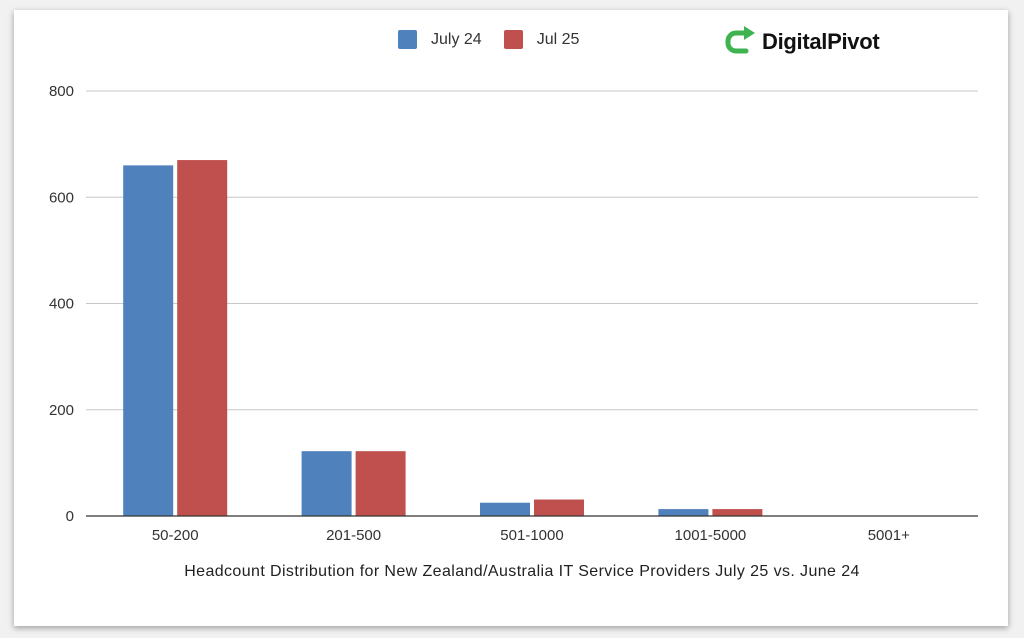 The image size is (1024, 638). I want to click on legend-label-series-2: Jul 25, so click(558, 39).